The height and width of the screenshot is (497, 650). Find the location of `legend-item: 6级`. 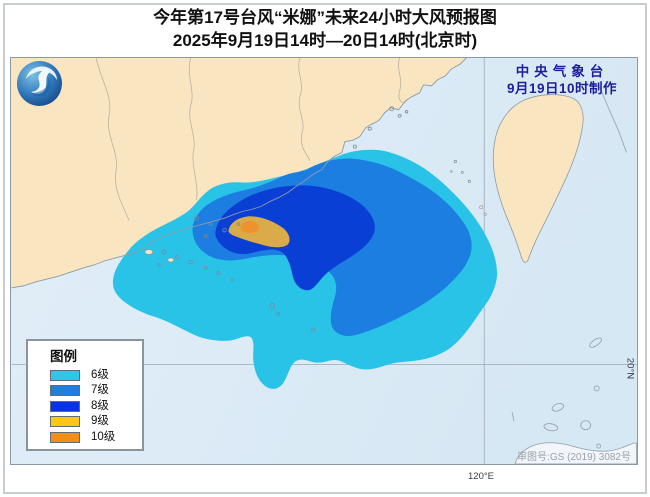

legend-item: 6级 is located at coordinates (96, 374).